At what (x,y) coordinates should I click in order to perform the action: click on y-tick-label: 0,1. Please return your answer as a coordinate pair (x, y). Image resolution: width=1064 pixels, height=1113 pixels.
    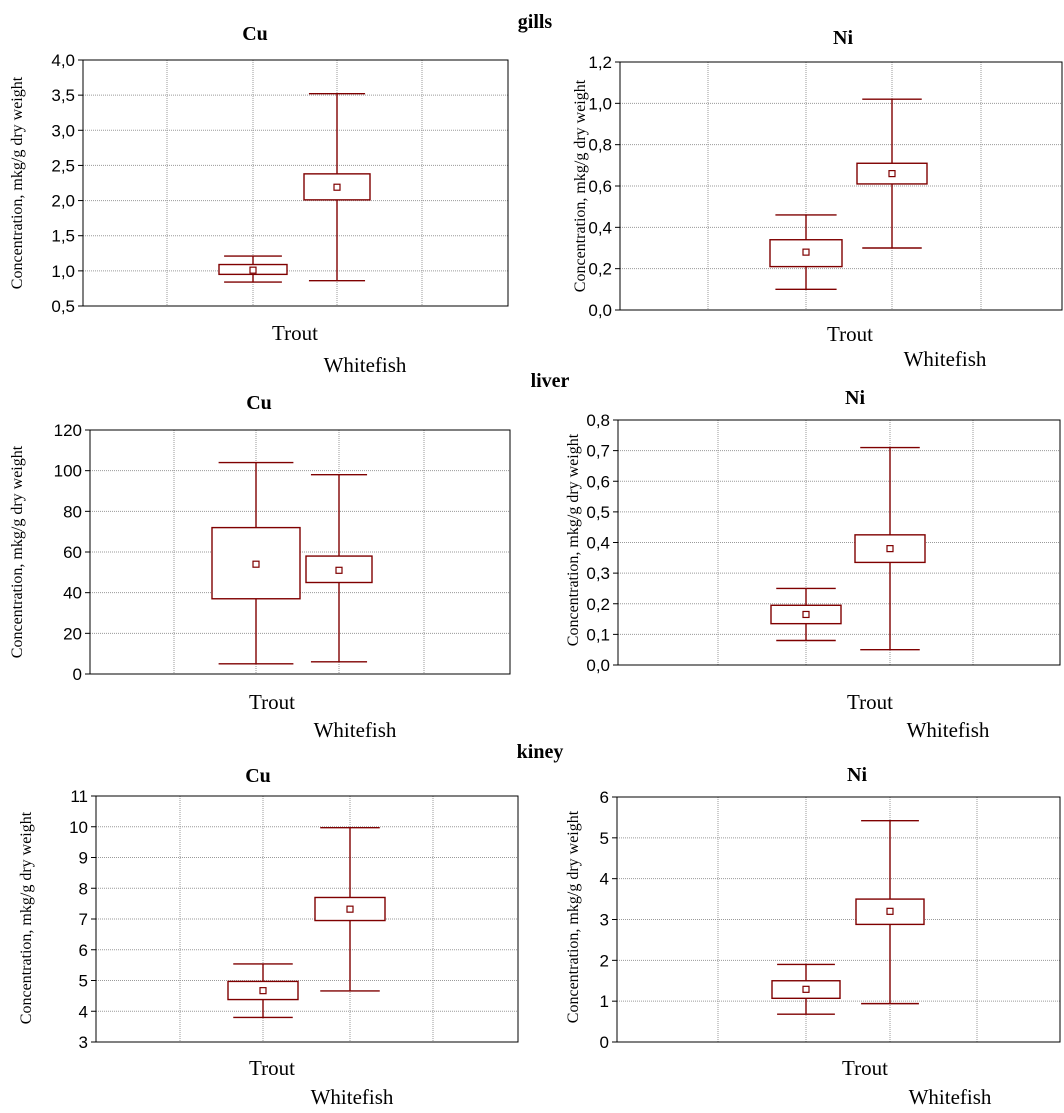
    Looking at the image, I should click on (598, 634).